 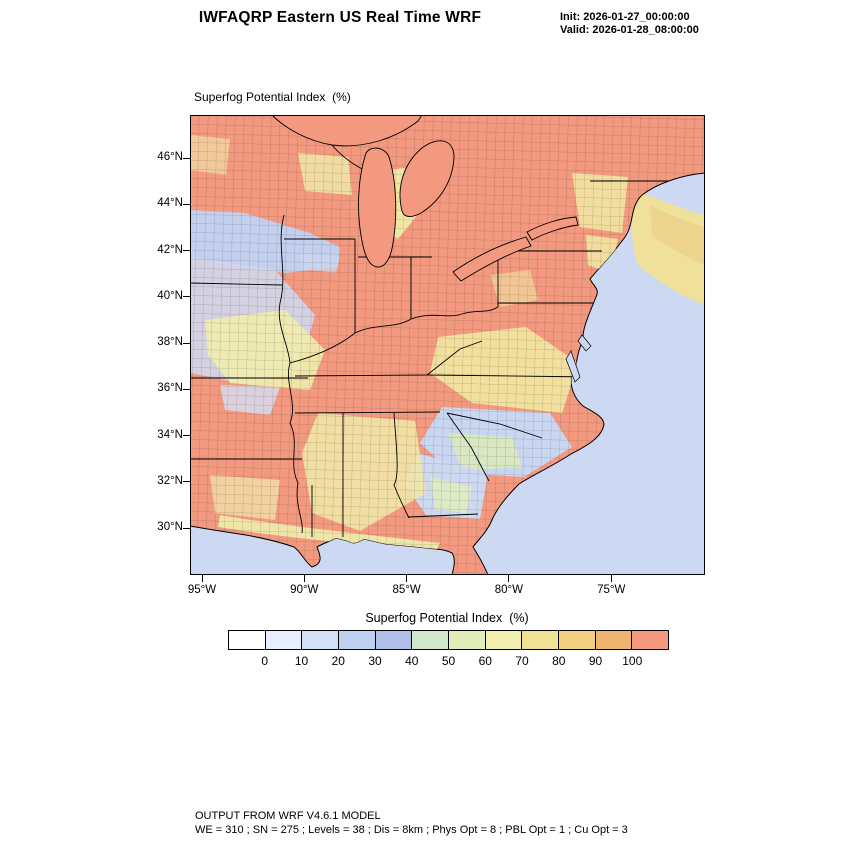 What do you see at coordinates (412, 661) in the screenshot?
I see `colorbar-tick-label: 40` at bounding box center [412, 661].